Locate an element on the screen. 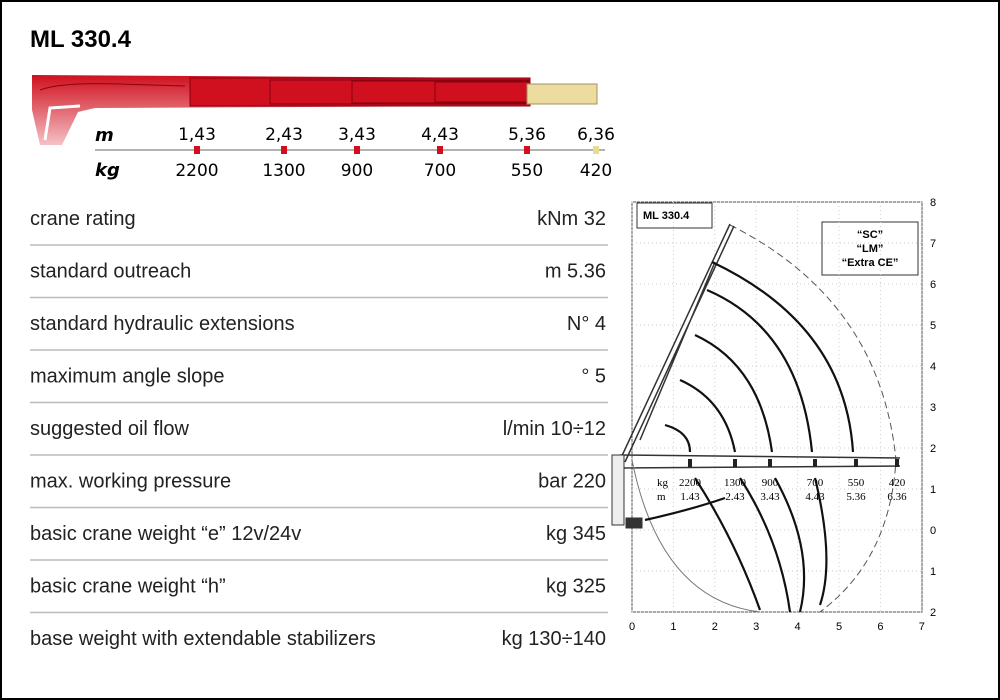  chart-title-box is located at coordinates (674, 215).